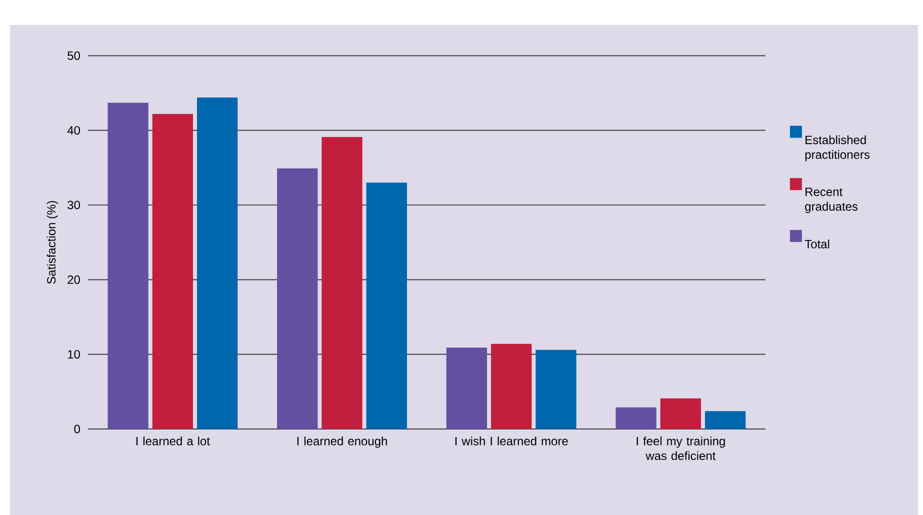 The height and width of the screenshot is (515, 923). Describe the element at coordinates (73, 130) in the screenshot. I see `y-tick-label: 40` at that location.